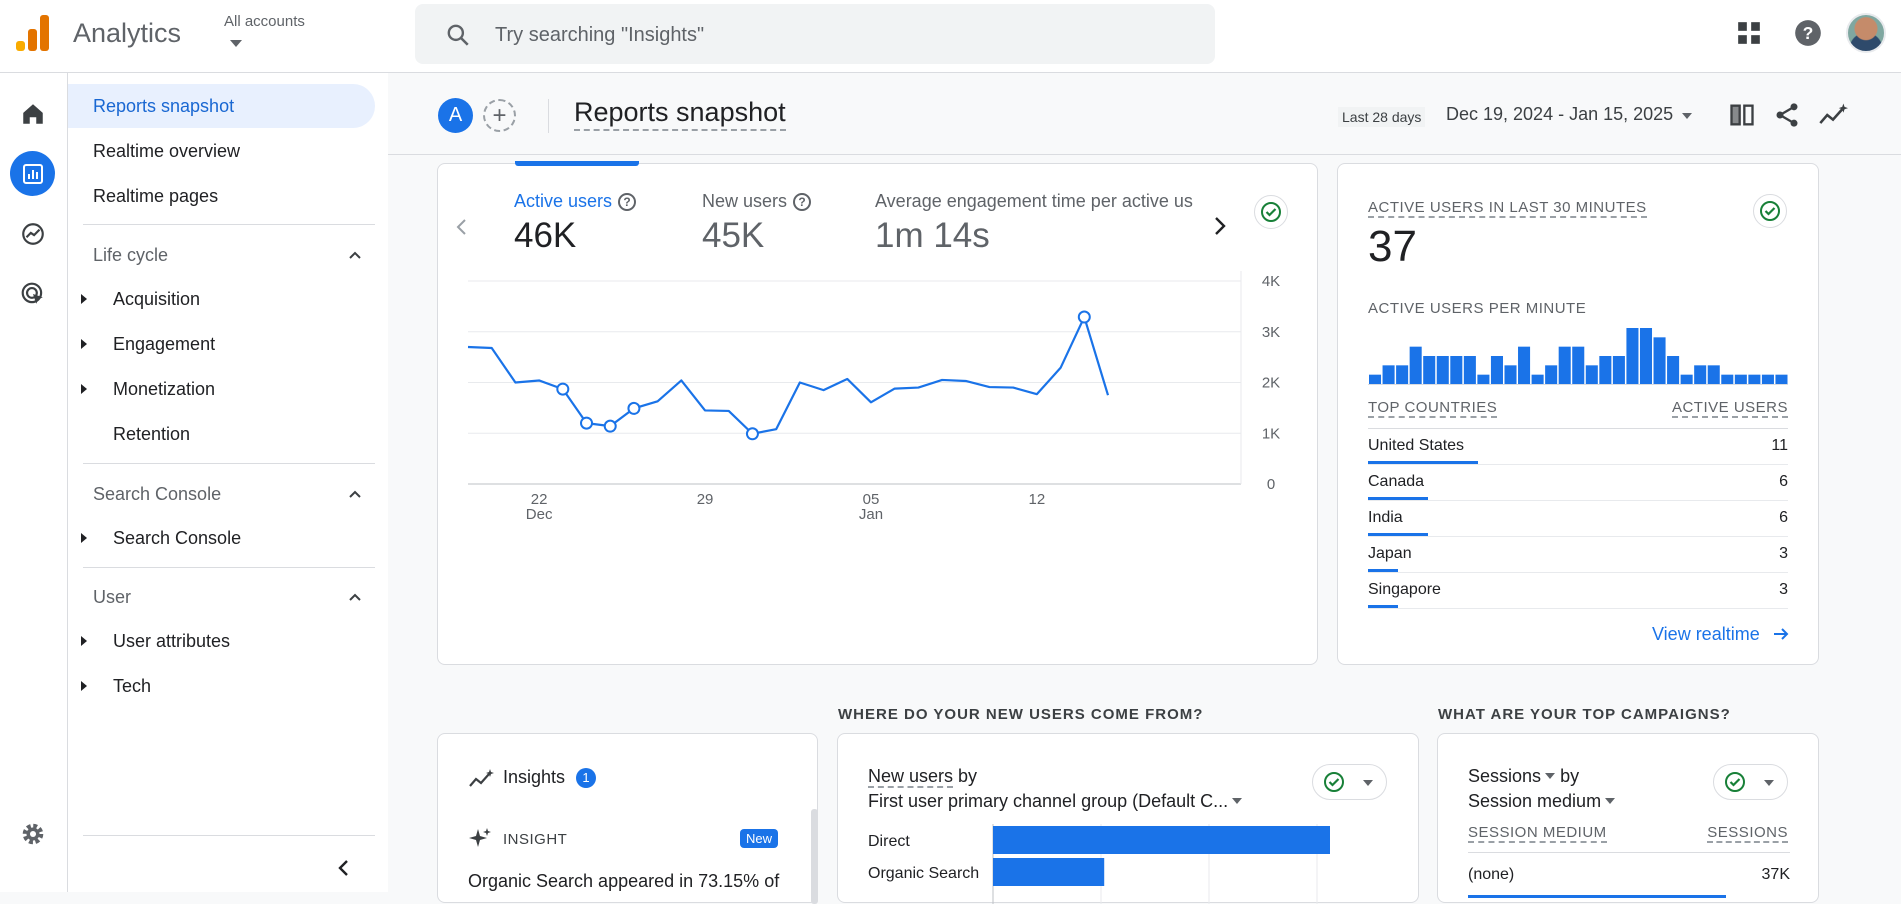 The width and height of the screenshot is (1901, 904). I want to click on by-label: by, so click(1570, 776).